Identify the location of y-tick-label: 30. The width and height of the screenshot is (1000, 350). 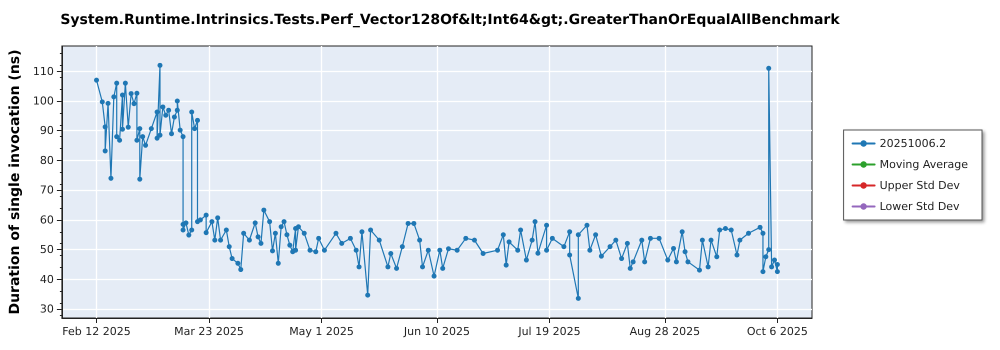
(47, 309).